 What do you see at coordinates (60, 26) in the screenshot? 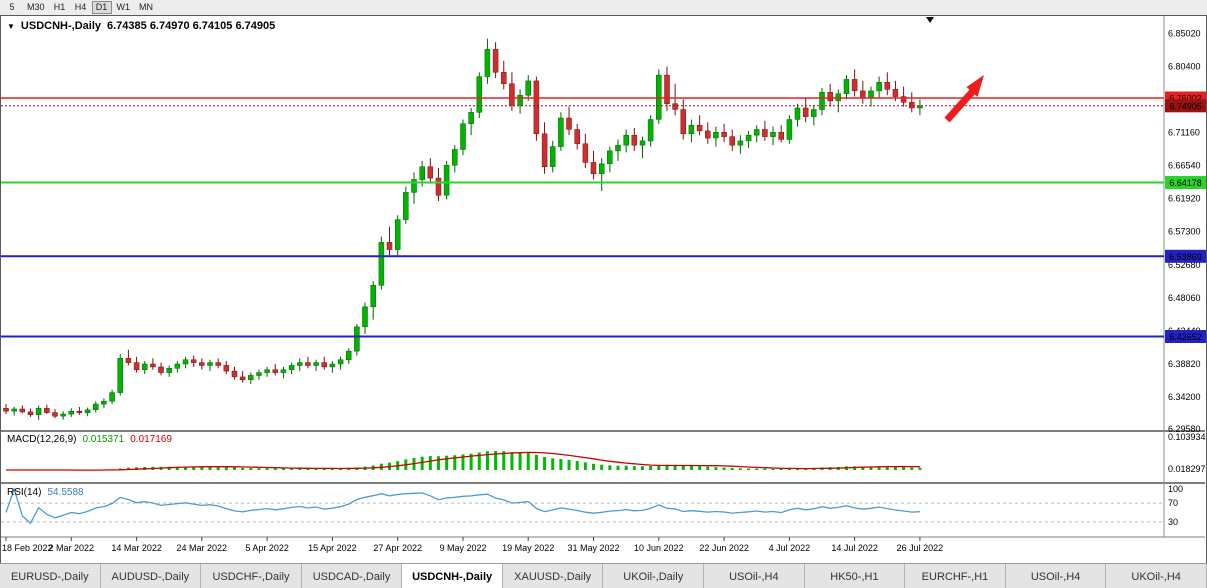
I see `symbol-period-label: USDCNH-,Daily` at bounding box center [60, 26].